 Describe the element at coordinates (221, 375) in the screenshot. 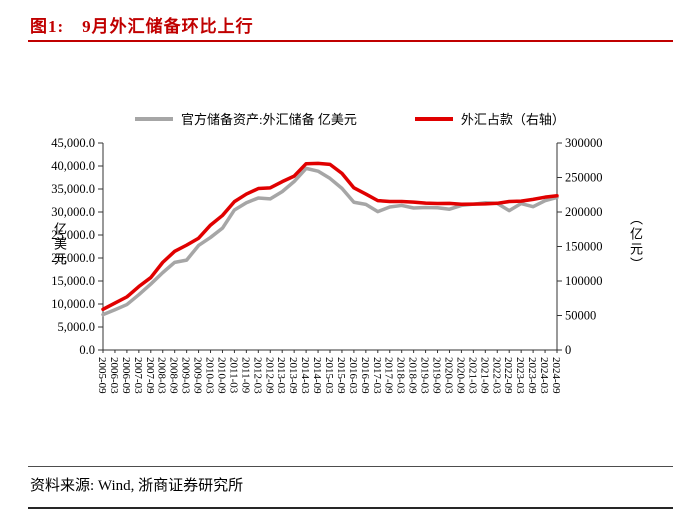

I see `svg-text: 2010-09` at that location.